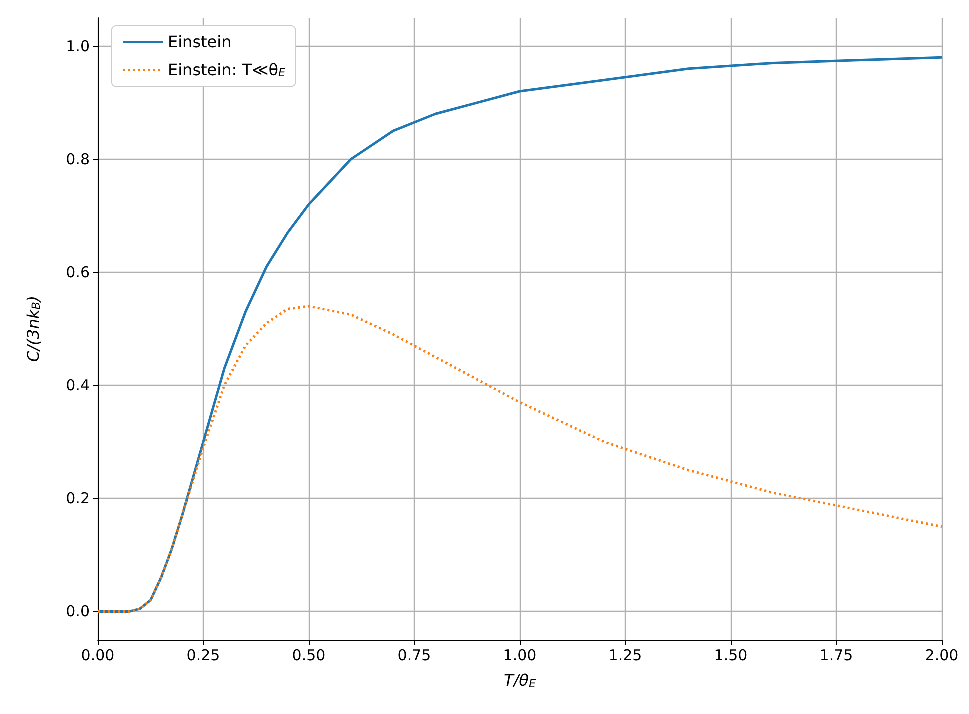 The height and width of the screenshot is (714, 969). I want to click on legend-label: Einstein, so click(200, 42).